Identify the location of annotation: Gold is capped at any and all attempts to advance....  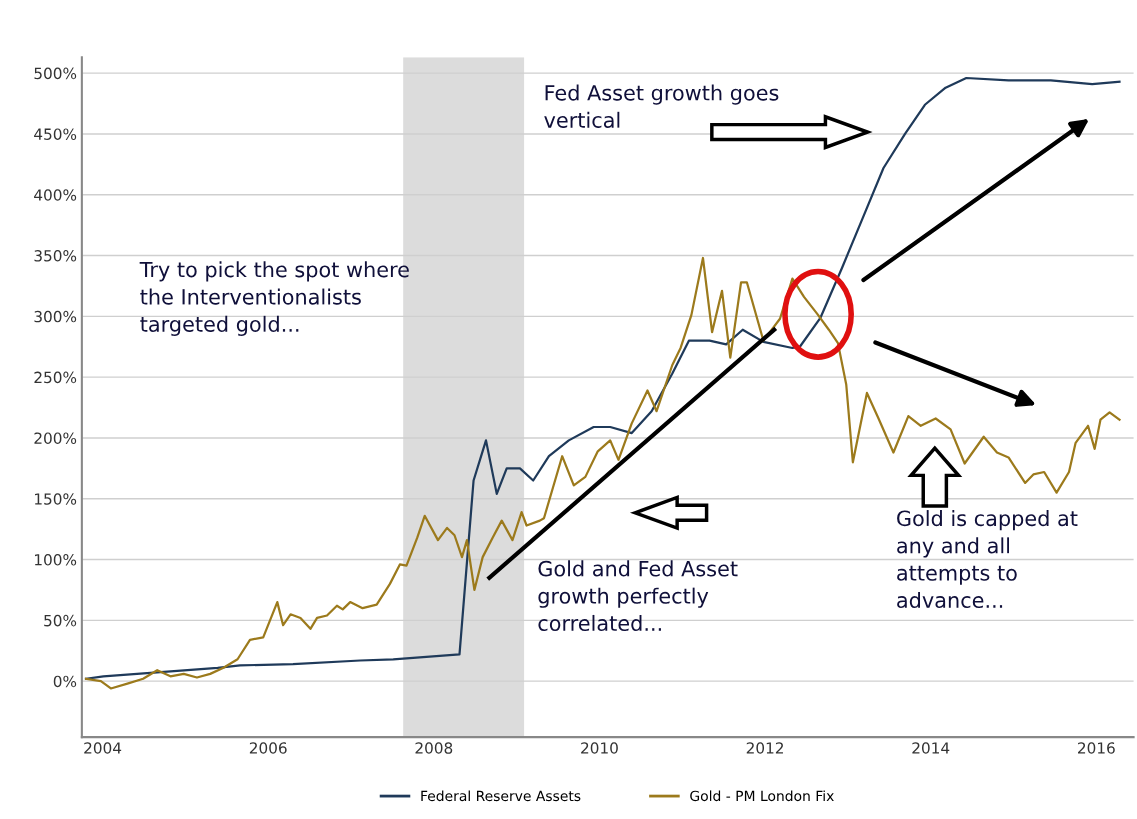
(987, 559).